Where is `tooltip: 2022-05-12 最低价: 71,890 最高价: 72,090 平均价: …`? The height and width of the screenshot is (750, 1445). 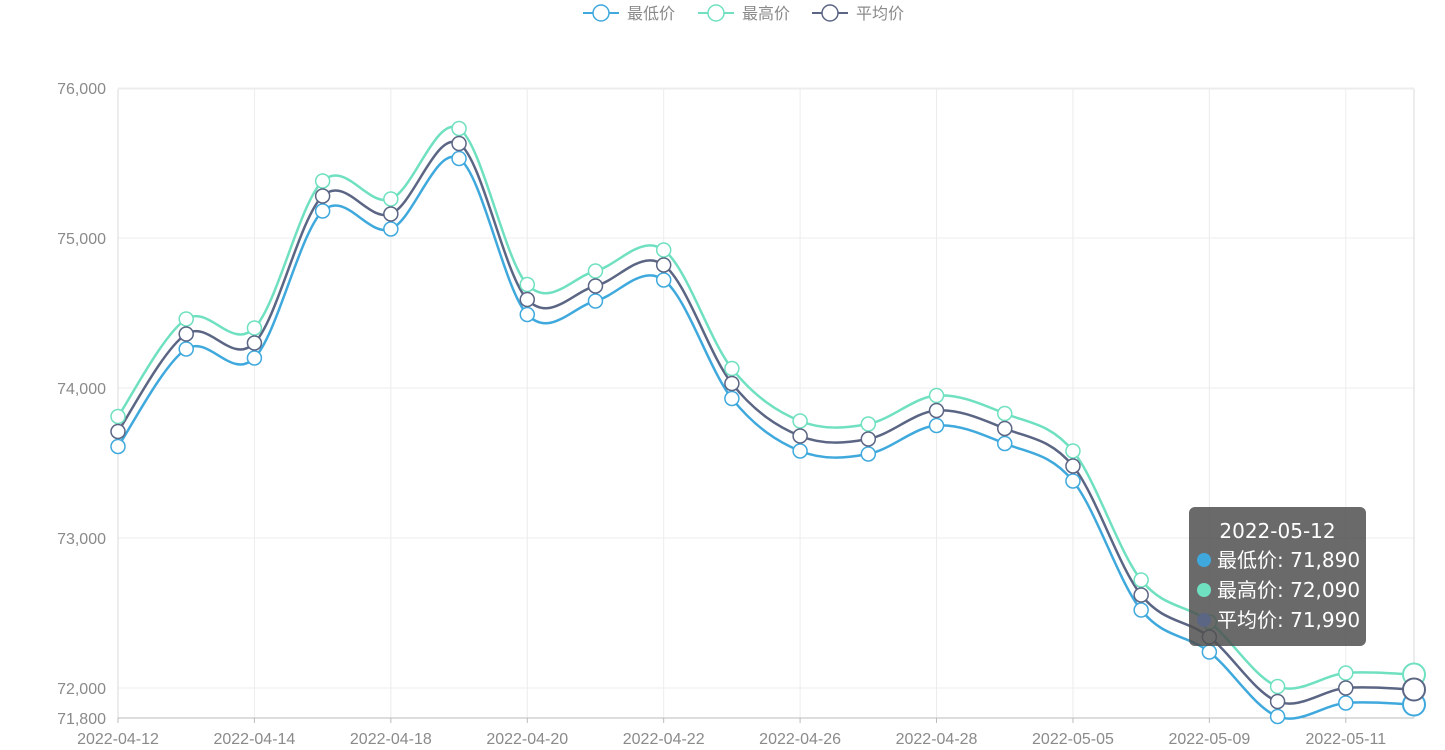 tooltip: 2022-05-12 最低价: 71,890 最高价: 72,090 平均价: … is located at coordinates (1277, 576).